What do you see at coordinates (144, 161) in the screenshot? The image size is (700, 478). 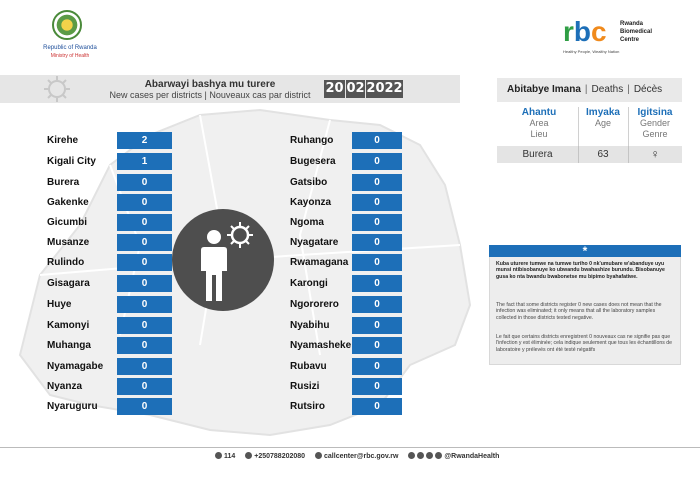 I see `district-case-count: 1` at bounding box center [144, 161].